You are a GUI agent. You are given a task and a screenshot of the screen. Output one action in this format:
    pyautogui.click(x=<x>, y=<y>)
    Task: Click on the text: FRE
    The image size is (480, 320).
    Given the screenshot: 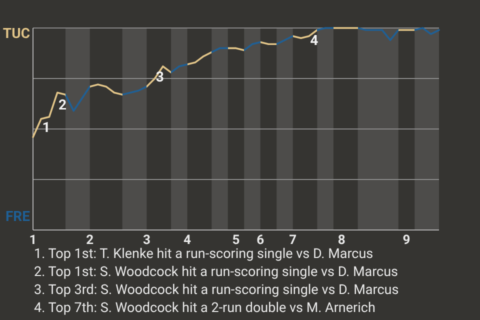 What is the action you would take?
    pyautogui.click(x=17, y=216)
    